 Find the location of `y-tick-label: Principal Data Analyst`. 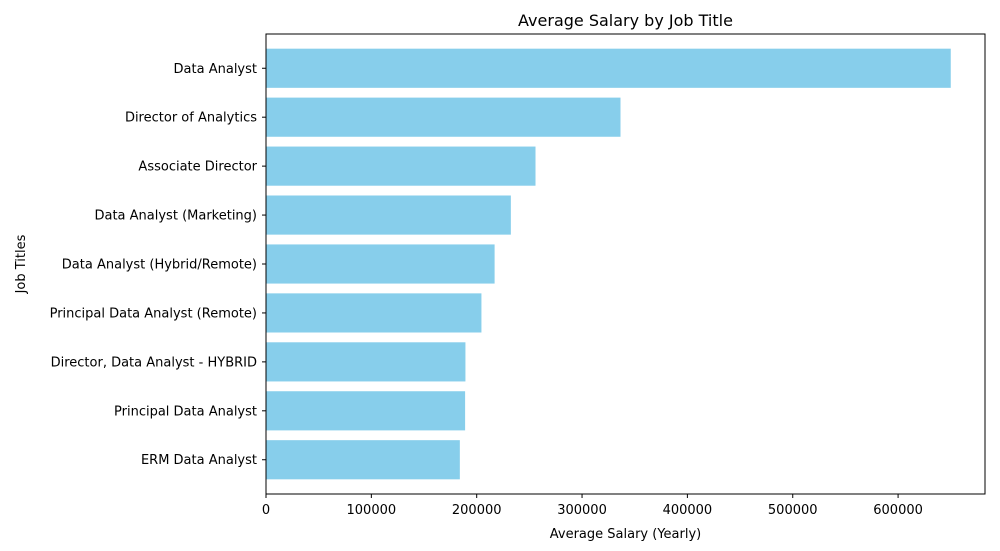

y-tick-label: Principal Data Analyst is located at coordinates (185, 411).